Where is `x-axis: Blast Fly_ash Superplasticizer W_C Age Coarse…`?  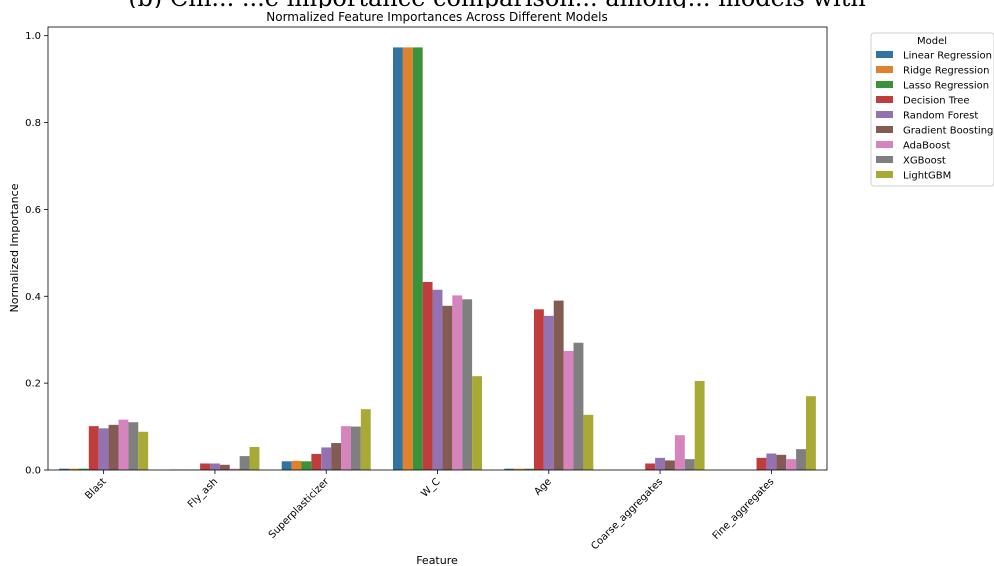 x-axis: Blast Fly_ash Superplasticizer W_C Age Coarse… is located at coordinates (429, 511).